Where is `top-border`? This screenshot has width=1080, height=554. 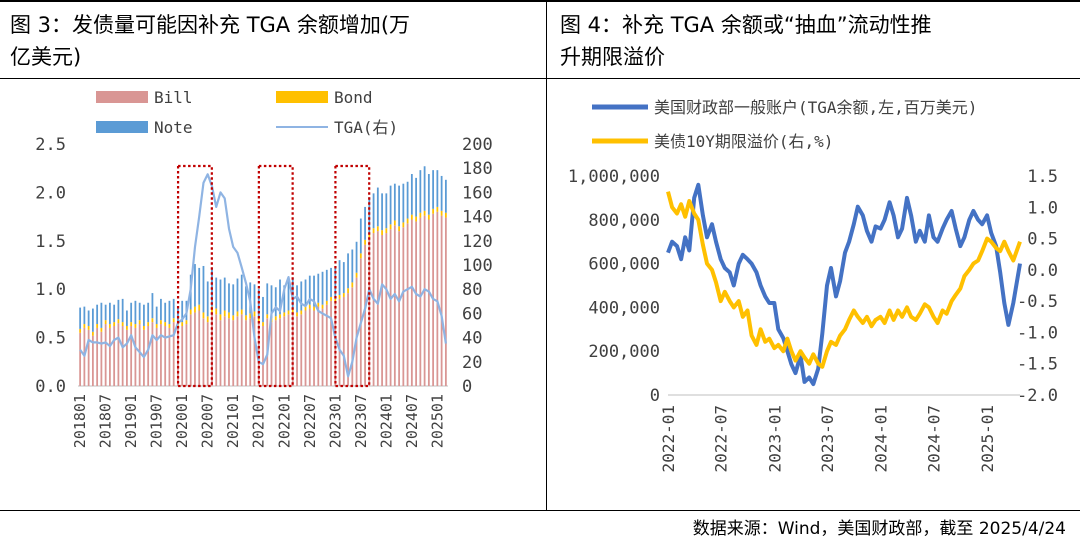 top-border is located at coordinates (540, 1).